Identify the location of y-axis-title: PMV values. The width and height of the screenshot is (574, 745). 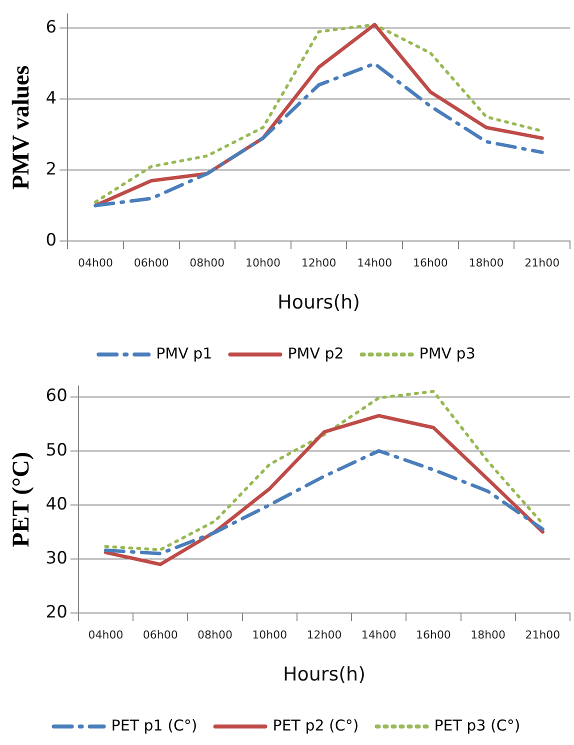
(21, 127).